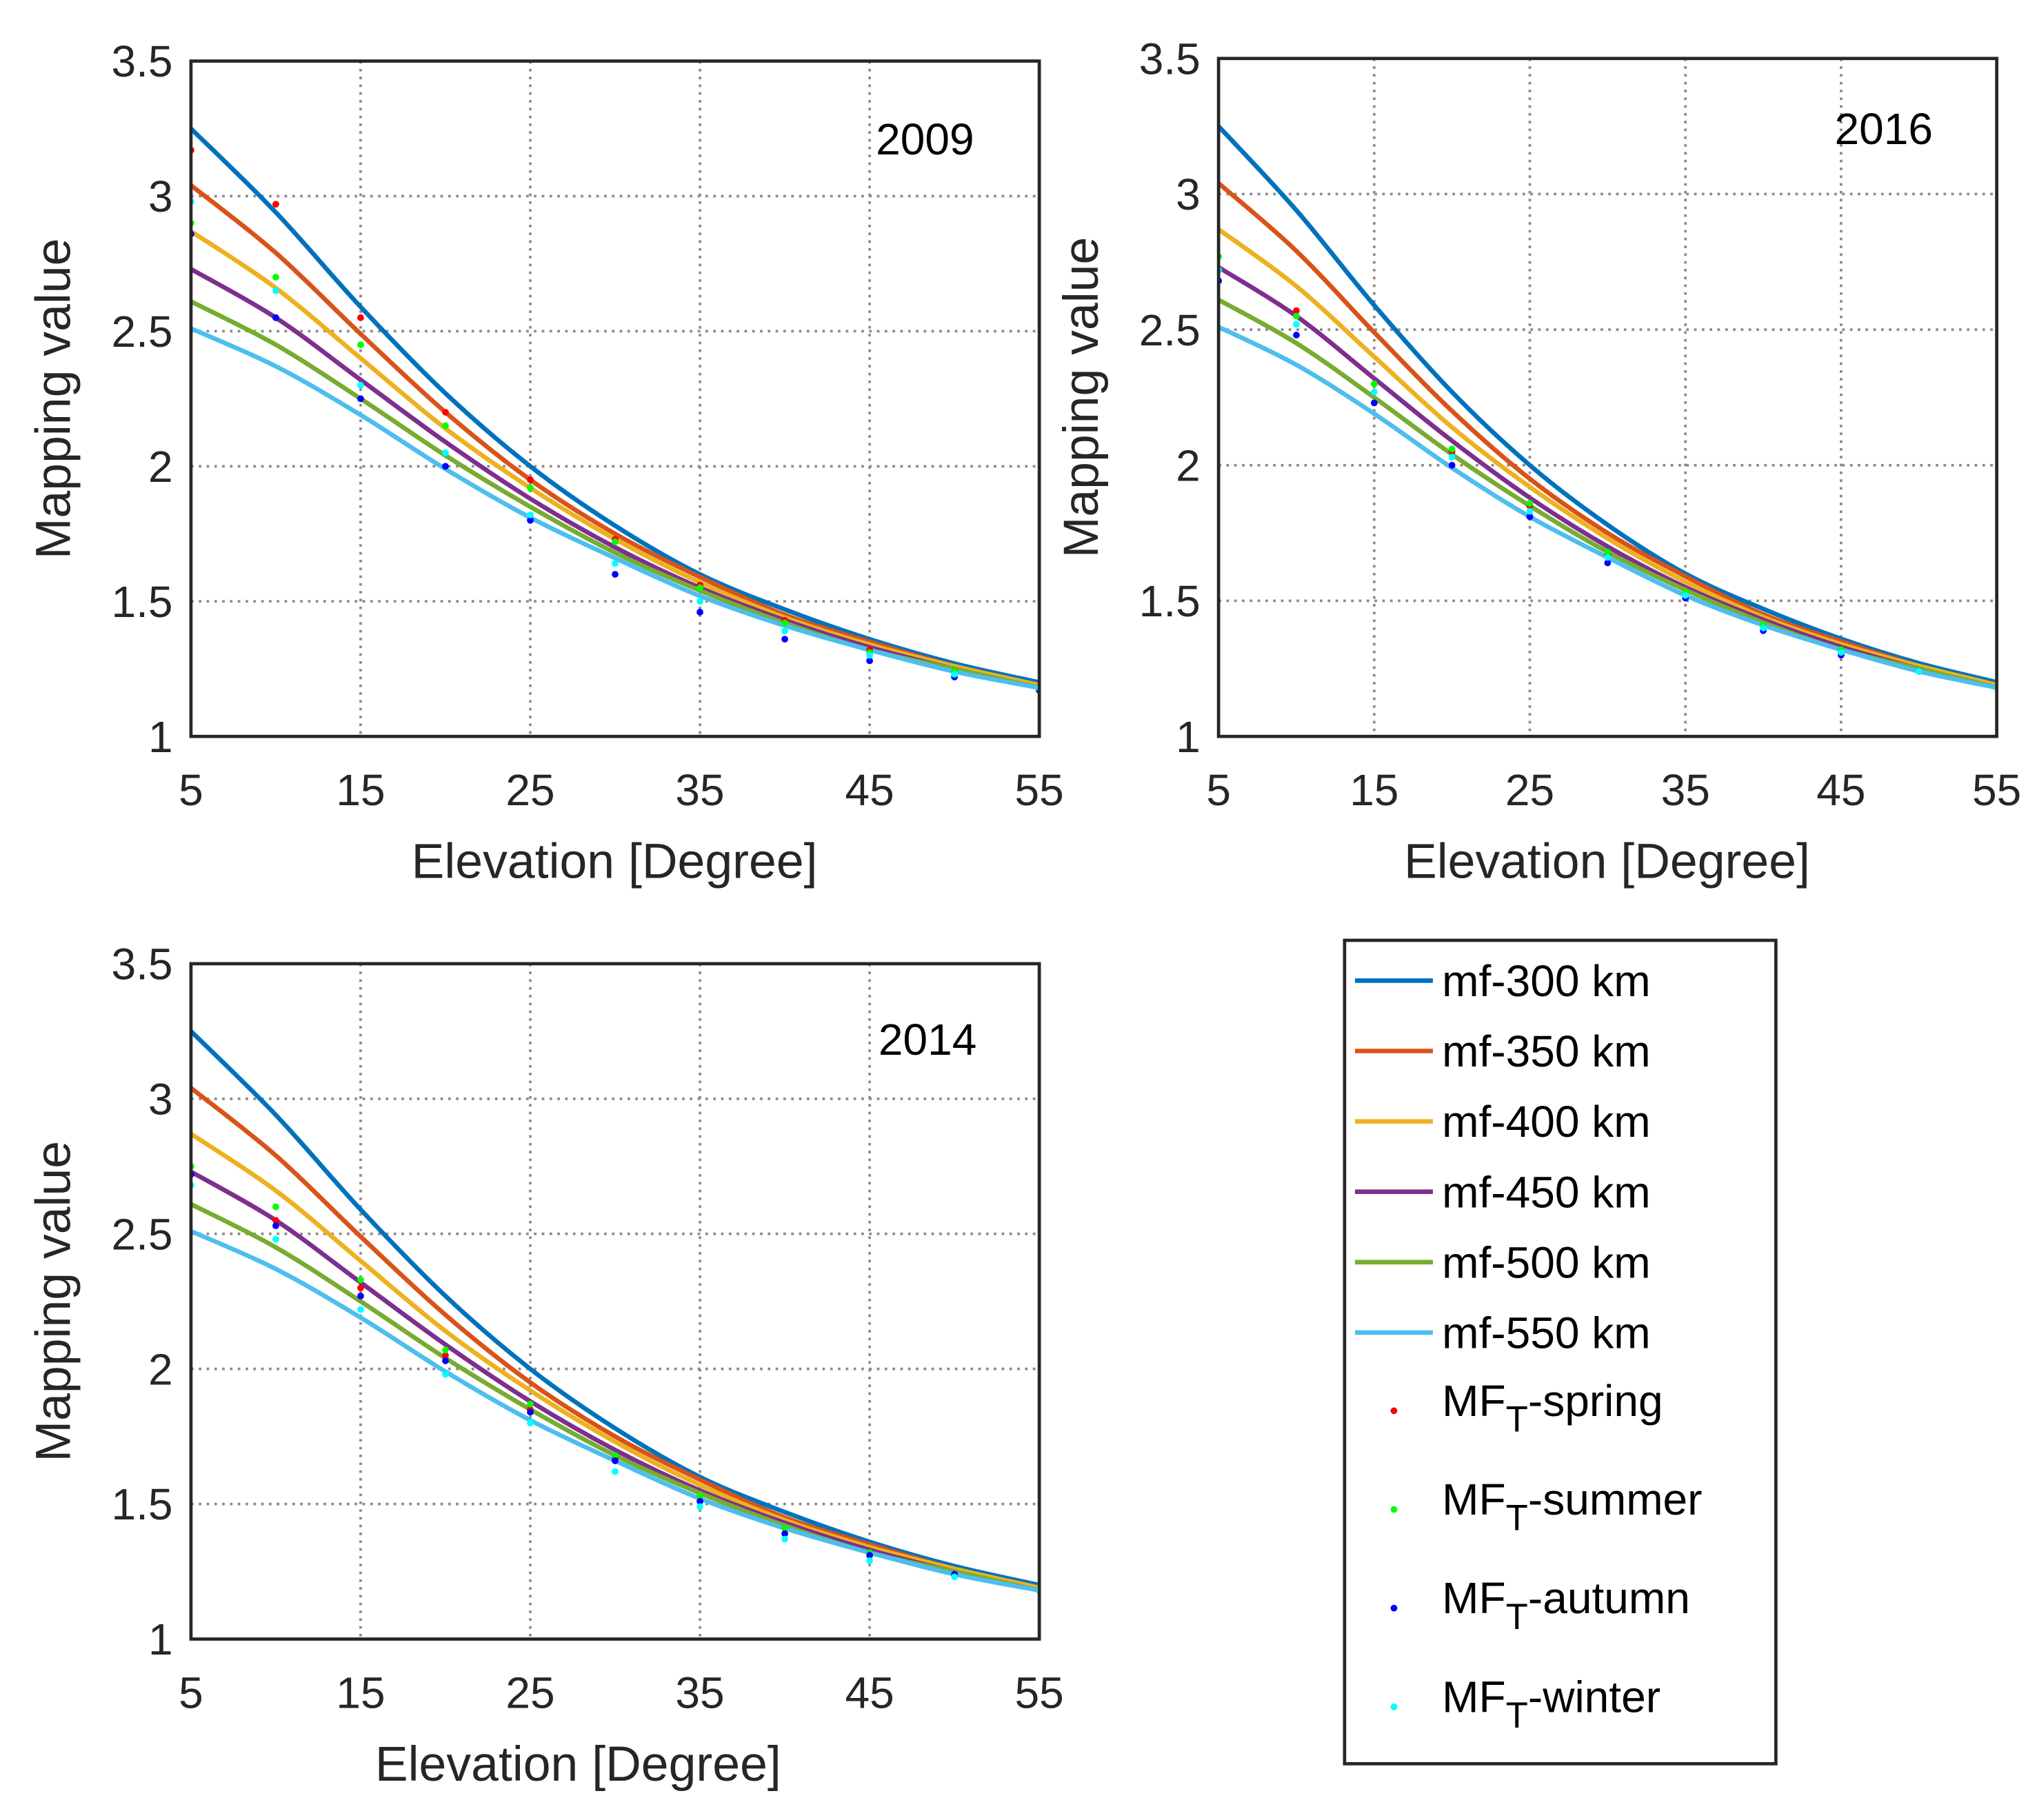 Image resolution: width=2037 pixels, height=1820 pixels. Describe the element at coordinates (1883, 129) in the screenshot. I see `panel-title: 2016` at that location.